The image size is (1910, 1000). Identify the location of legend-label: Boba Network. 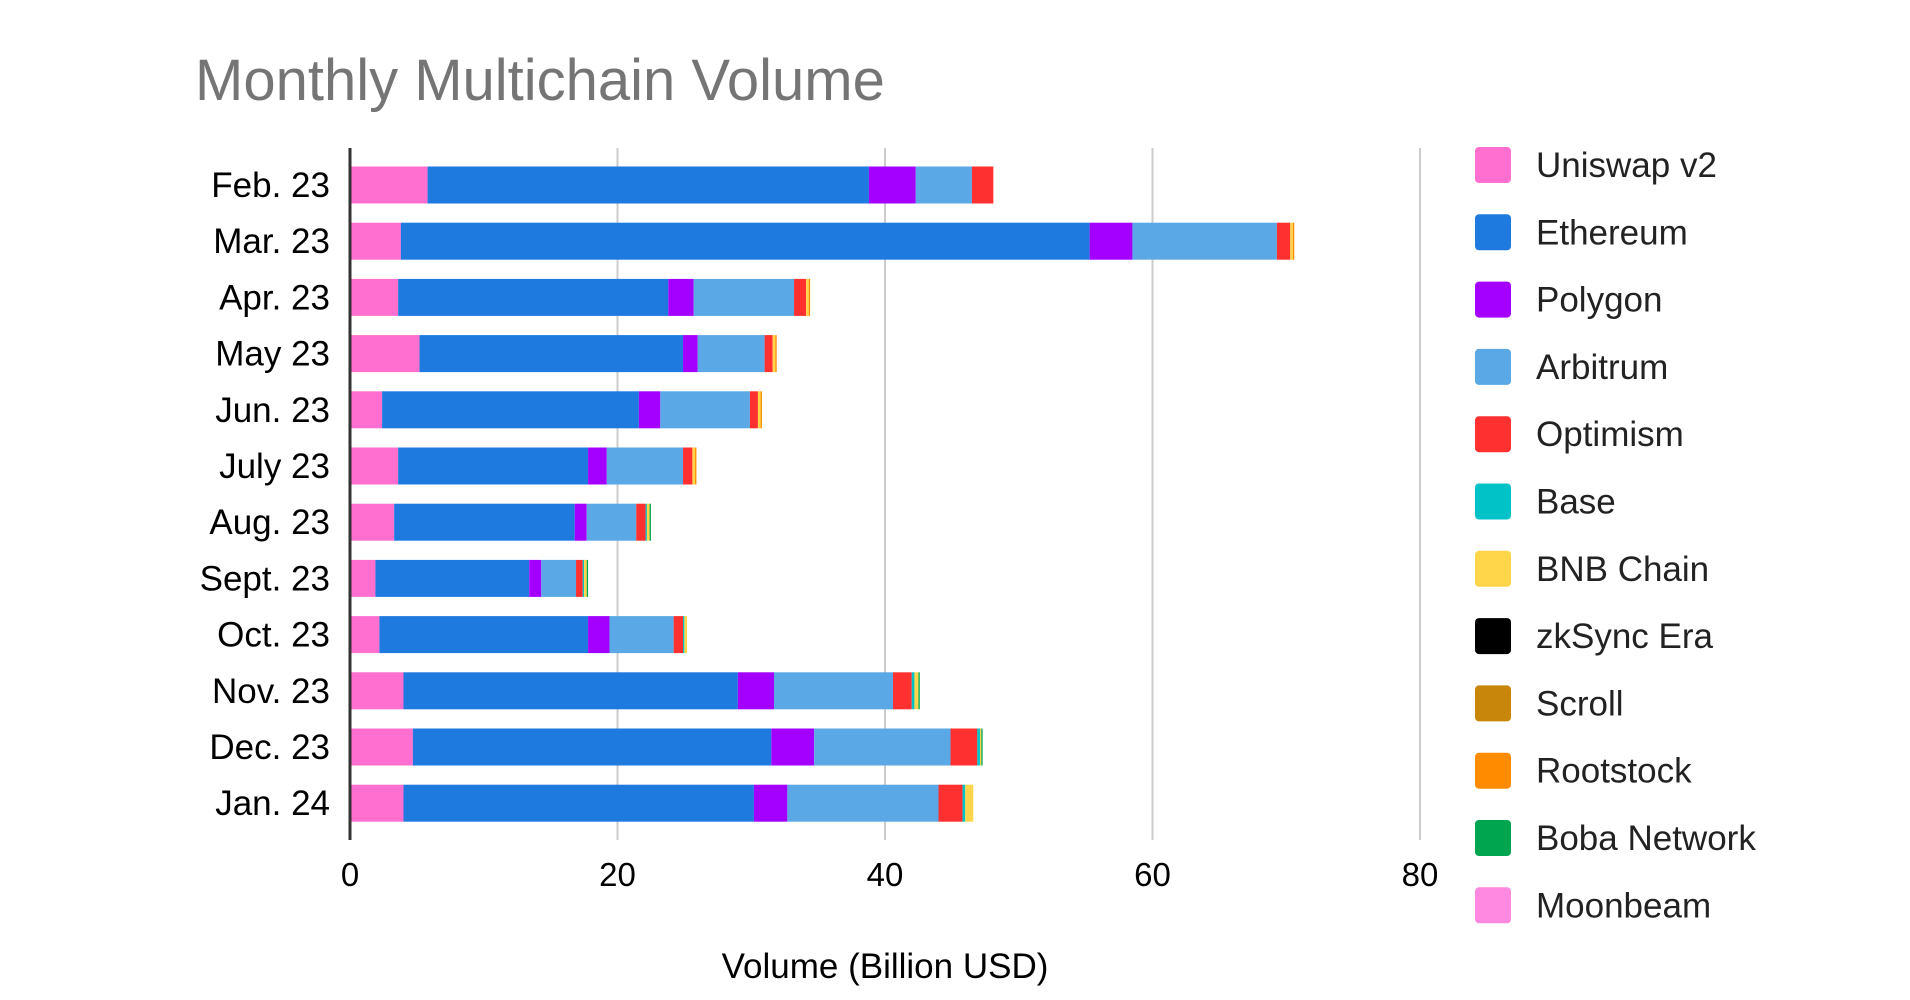
(1646, 838).